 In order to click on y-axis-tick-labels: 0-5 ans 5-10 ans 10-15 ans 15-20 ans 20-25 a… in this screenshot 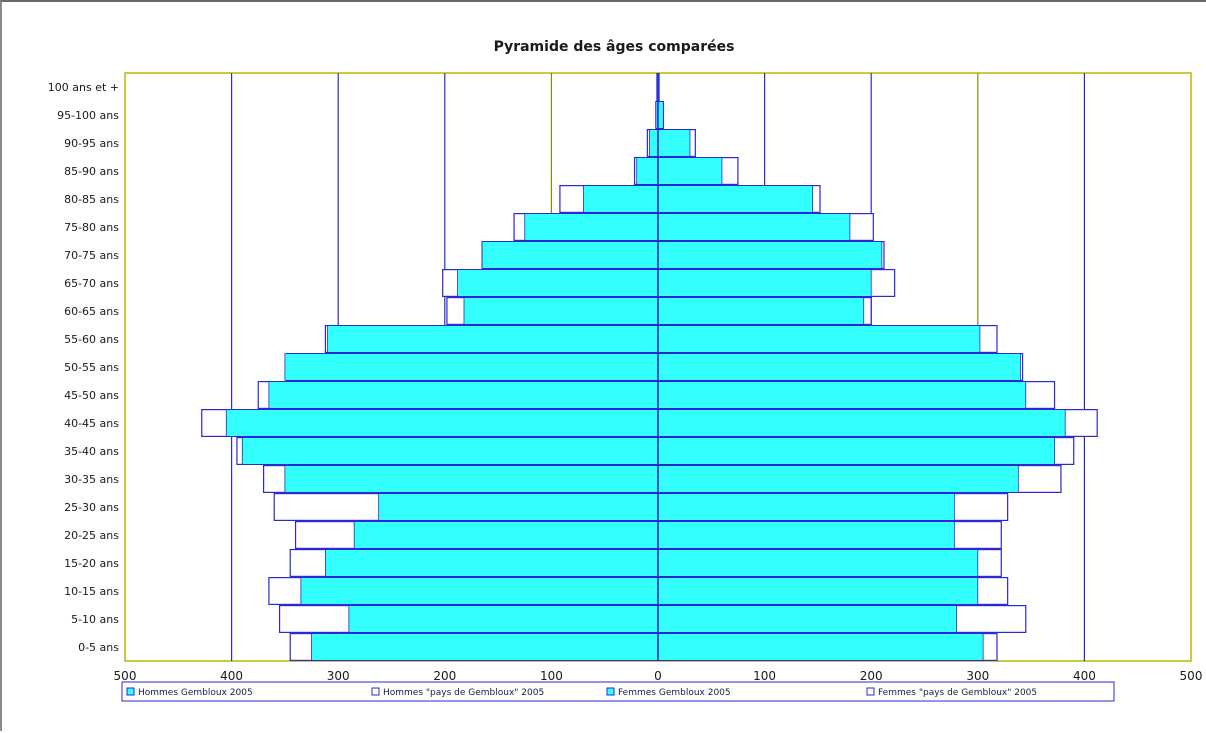, I will do `click(84, 367)`.